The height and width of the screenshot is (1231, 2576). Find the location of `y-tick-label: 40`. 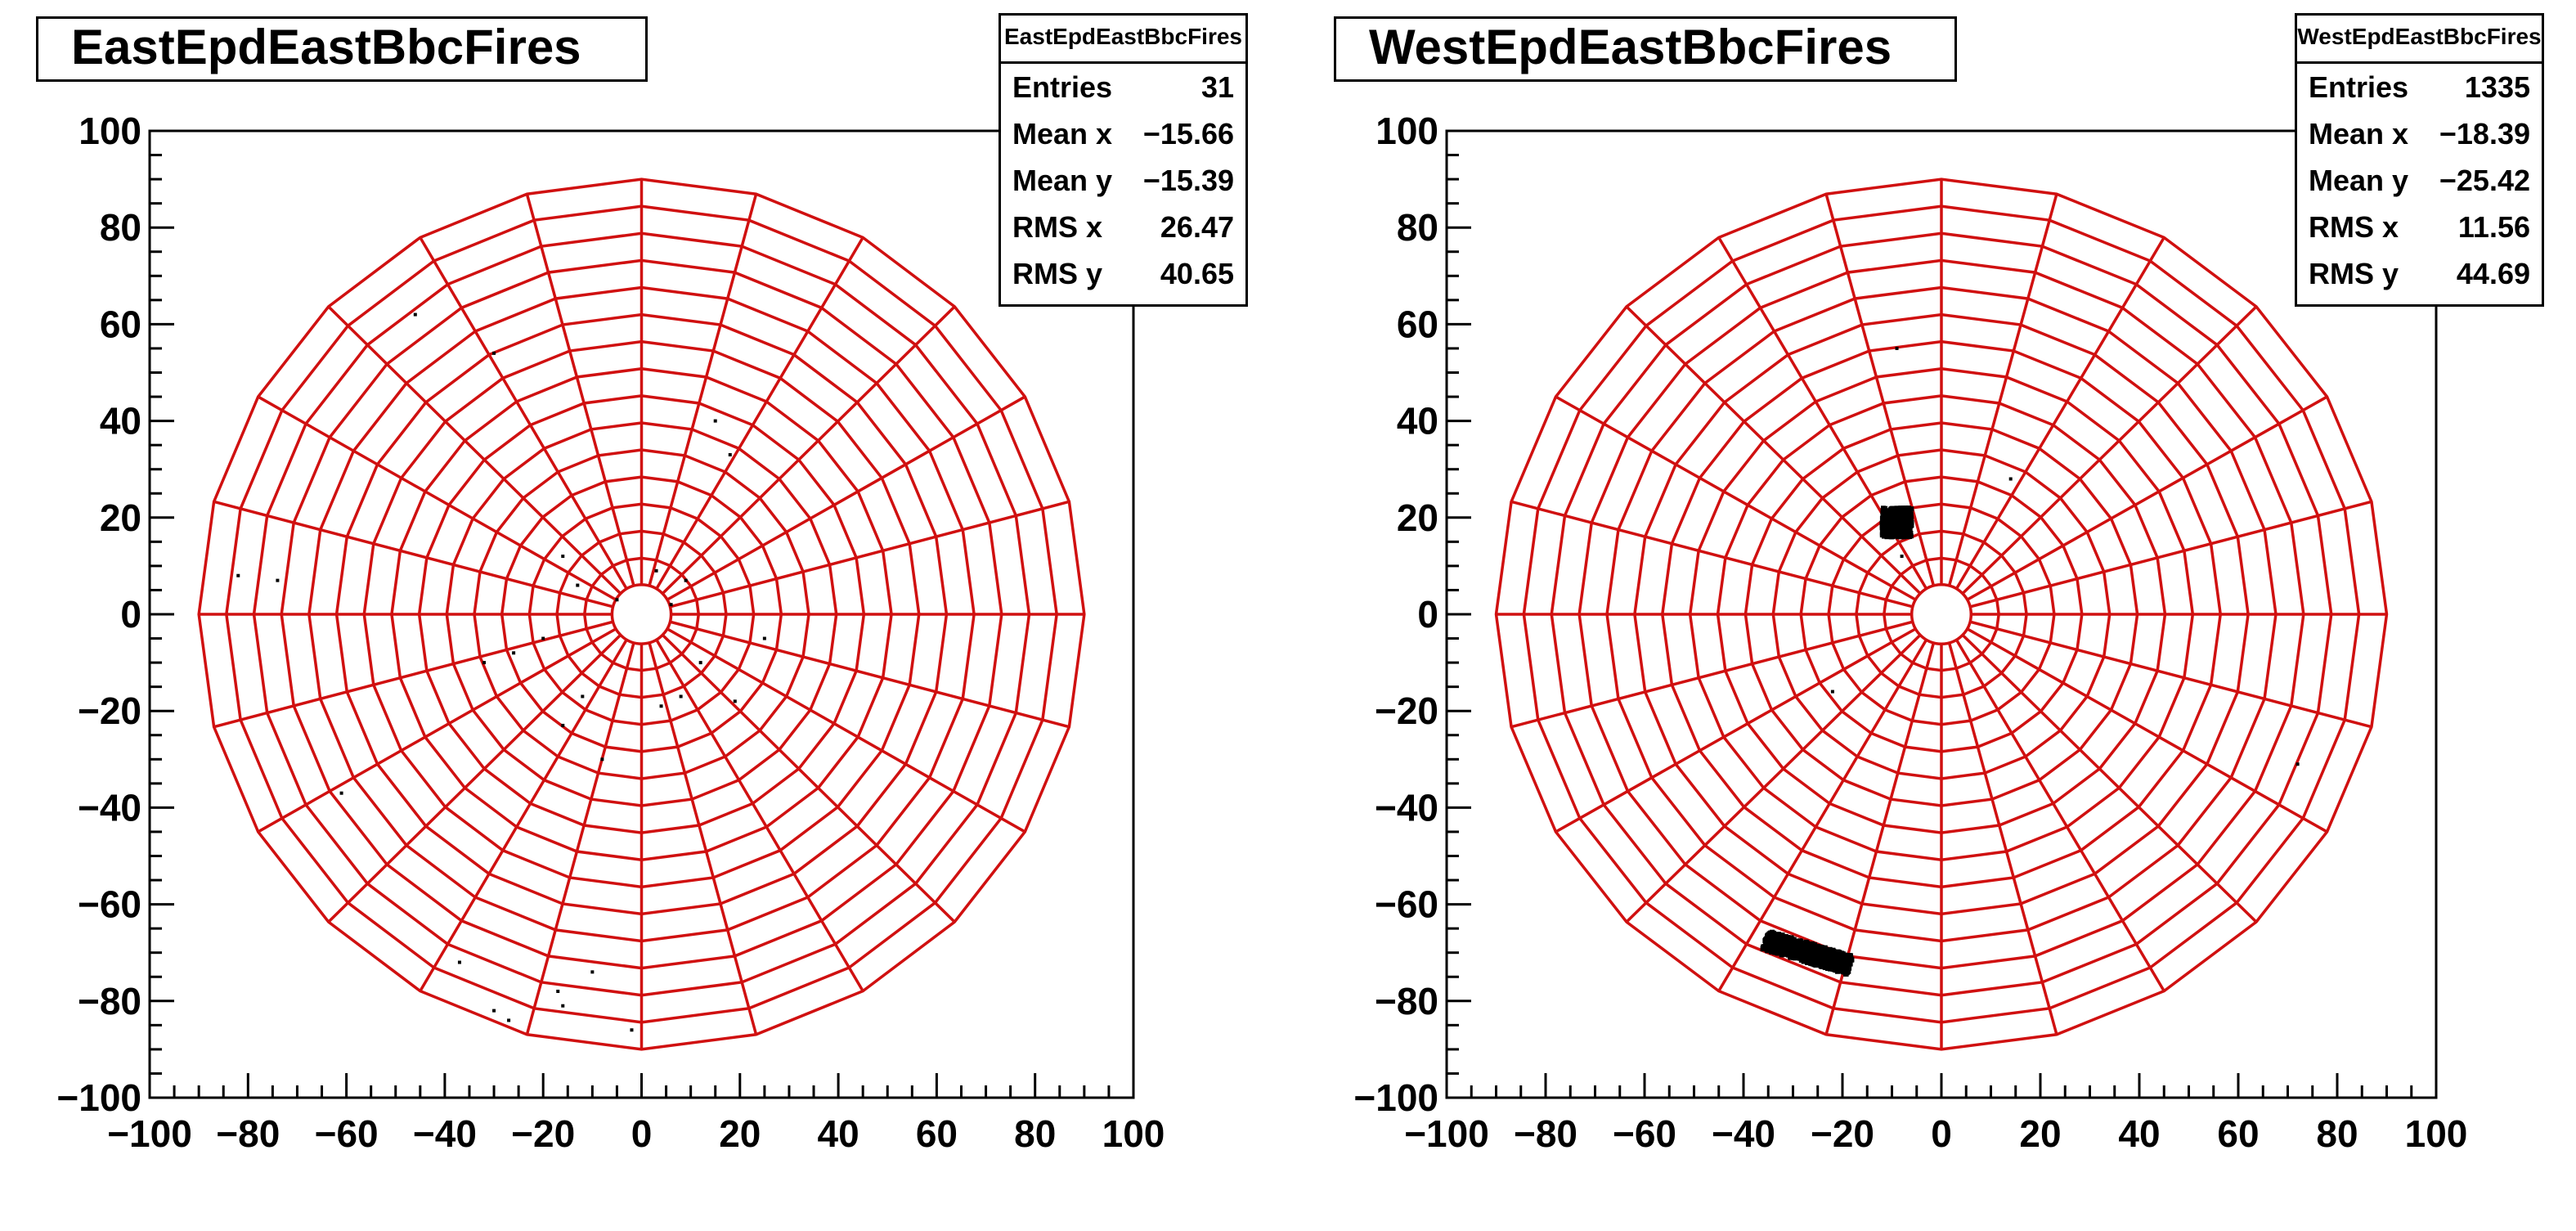

y-tick-label: 40 is located at coordinates (1417, 421).